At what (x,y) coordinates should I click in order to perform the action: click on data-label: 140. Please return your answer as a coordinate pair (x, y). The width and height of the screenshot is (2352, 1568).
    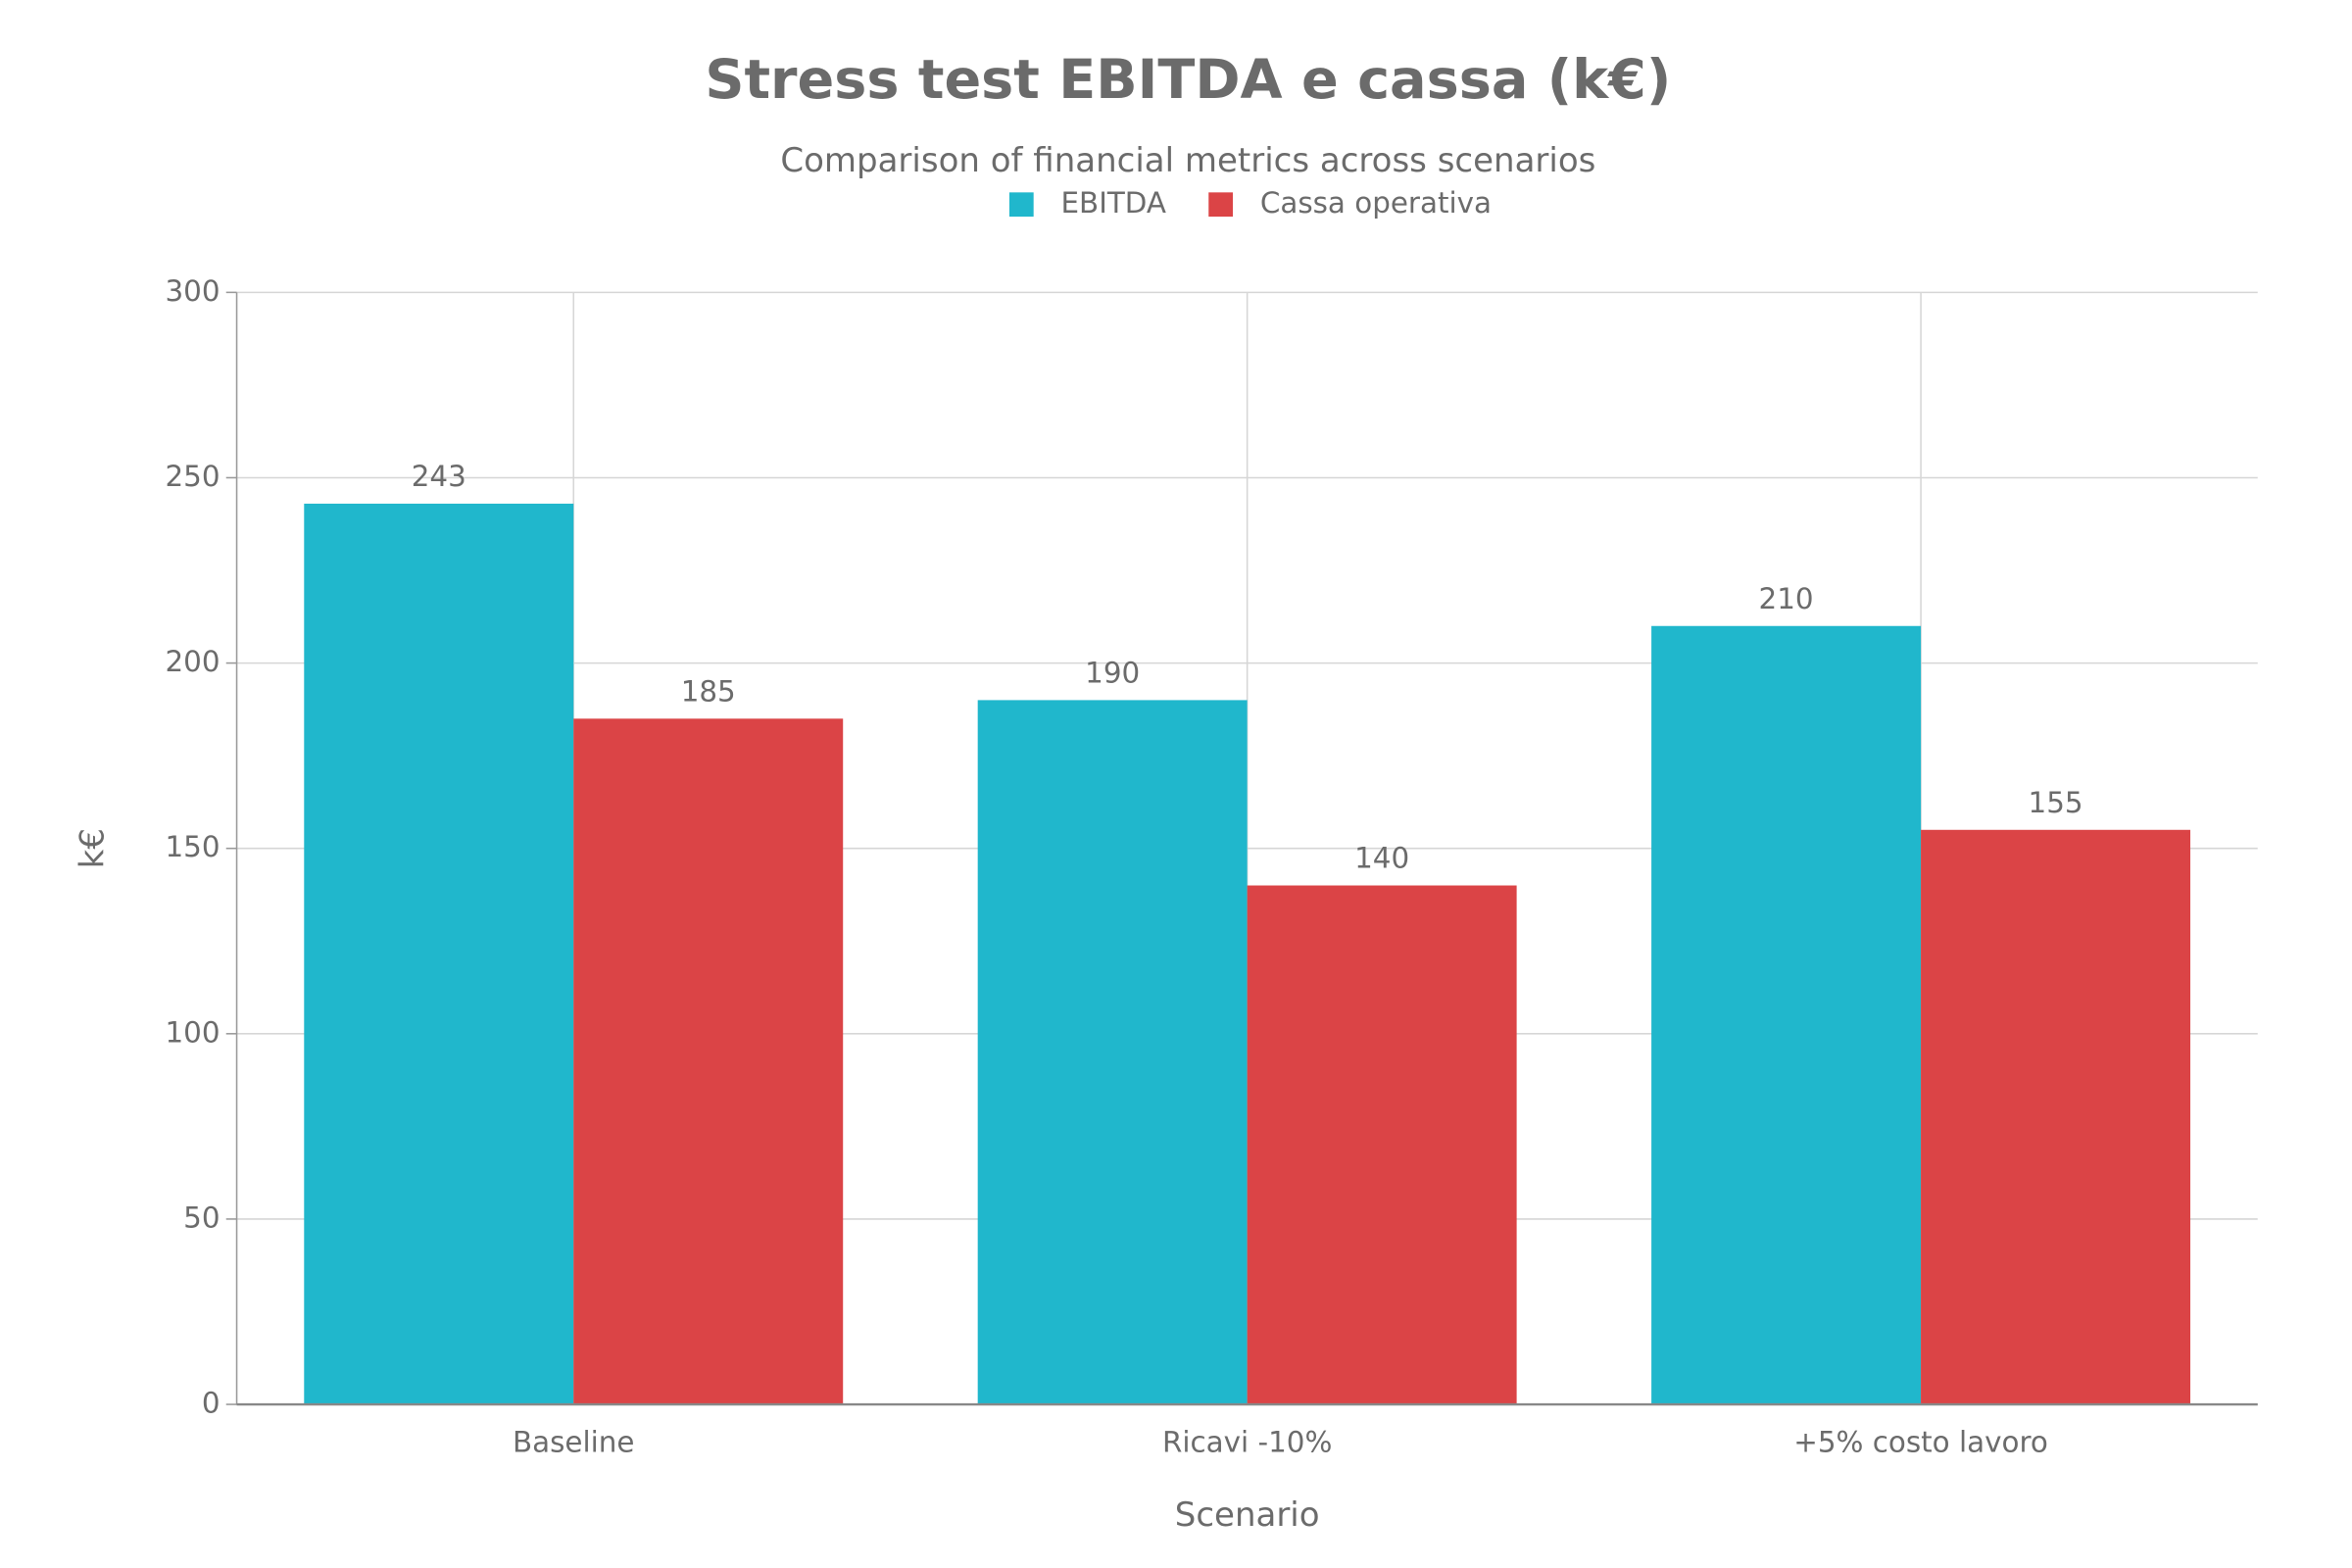
    Looking at the image, I should click on (1381, 858).